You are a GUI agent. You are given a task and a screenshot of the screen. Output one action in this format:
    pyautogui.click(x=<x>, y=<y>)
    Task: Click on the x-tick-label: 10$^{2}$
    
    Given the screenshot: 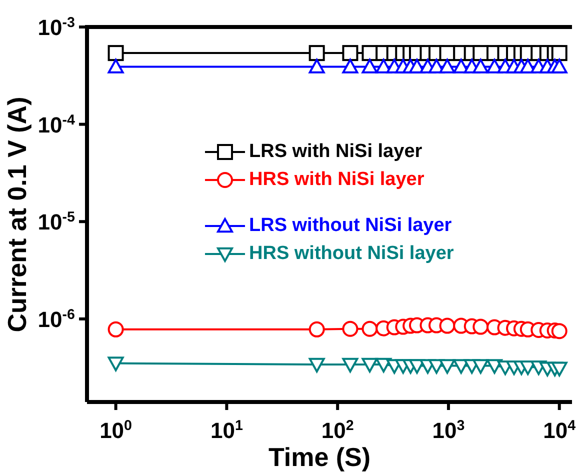 What is the action you would take?
    pyautogui.click(x=337, y=430)
    